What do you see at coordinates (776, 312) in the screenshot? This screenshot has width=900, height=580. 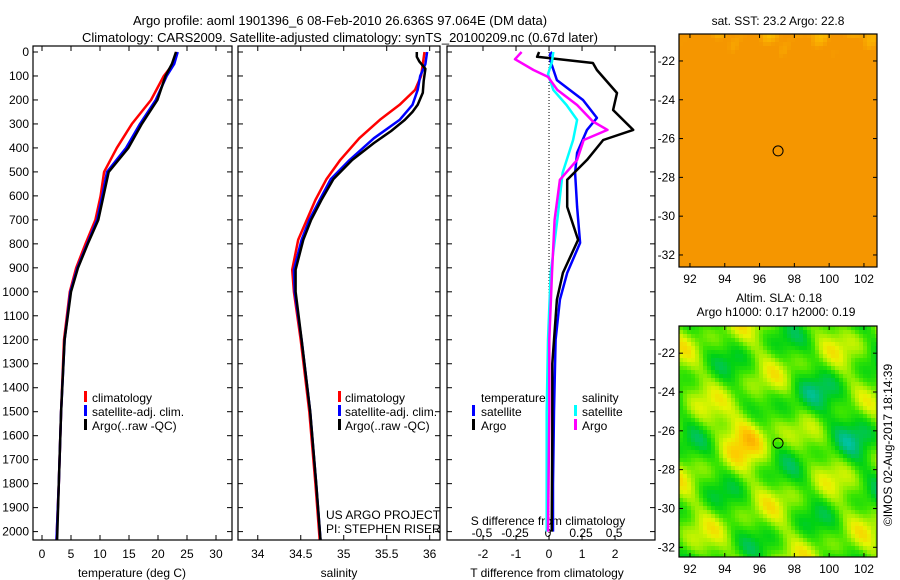 I see `sla-map-title-2: Argo h1000: 0.17 h2000: 0.19` at bounding box center [776, 312].